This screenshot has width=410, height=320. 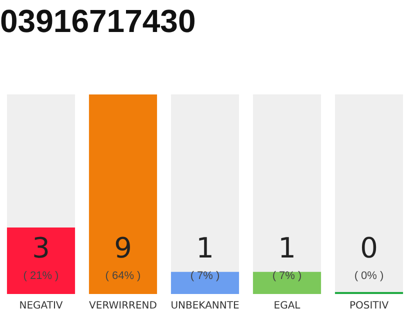 I want to click on x-tick-label: UNBEKANNTE, so click(x=205, y=306).